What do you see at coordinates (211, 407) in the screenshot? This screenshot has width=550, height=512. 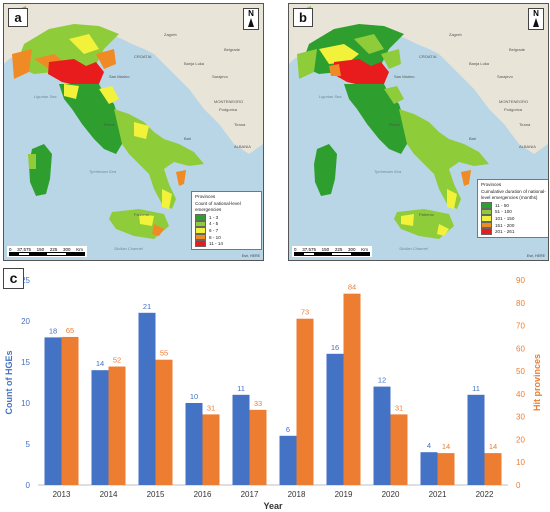 I see `data-label-hit-provinces: 31` at bounding box center [211, 407].